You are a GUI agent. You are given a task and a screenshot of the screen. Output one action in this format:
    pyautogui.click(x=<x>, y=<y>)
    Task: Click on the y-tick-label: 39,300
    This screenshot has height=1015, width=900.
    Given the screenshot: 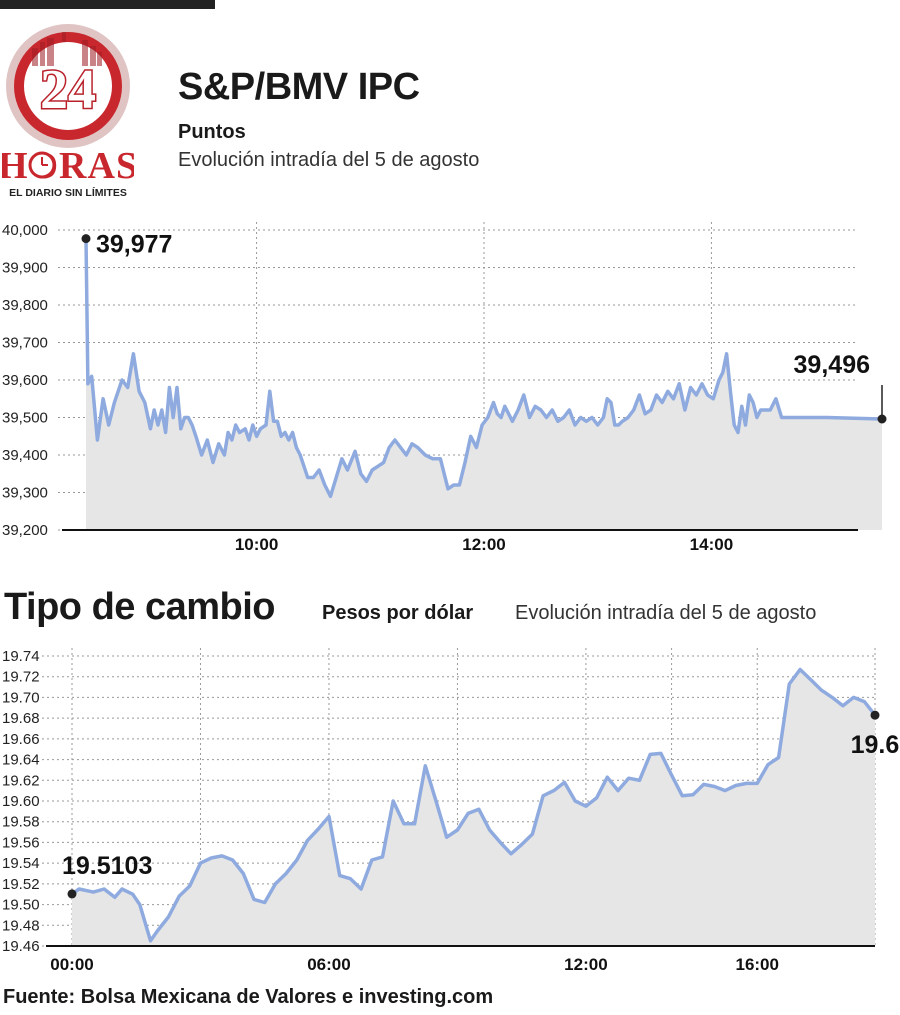 What is the action you would take?
    pyautogui.click(x=25, y=493)
    